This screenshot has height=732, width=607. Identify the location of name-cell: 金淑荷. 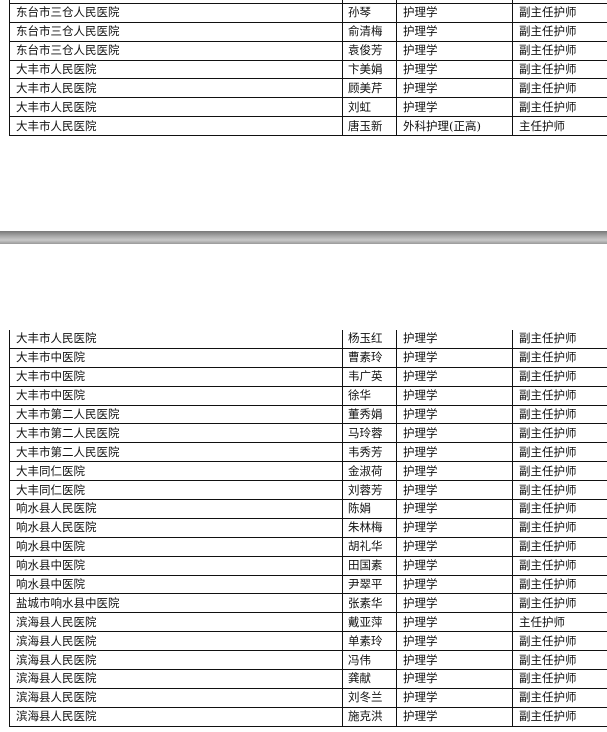
(369, 471).